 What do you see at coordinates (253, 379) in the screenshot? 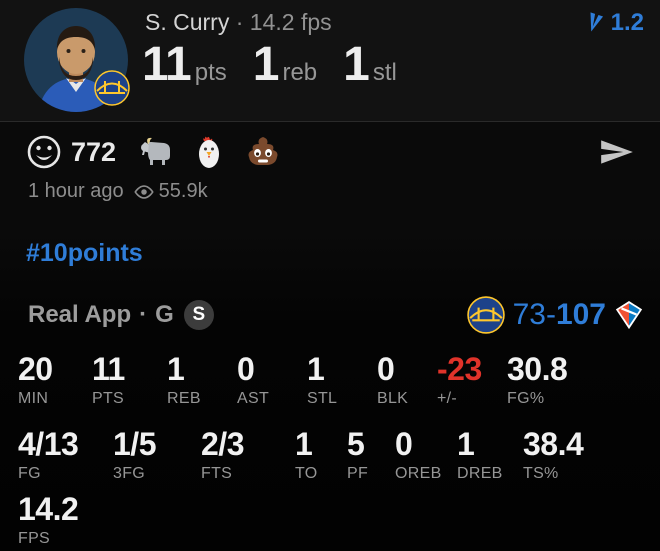
I see `stat-cell-ast: 0 AST` at bounding box center [253, 379].